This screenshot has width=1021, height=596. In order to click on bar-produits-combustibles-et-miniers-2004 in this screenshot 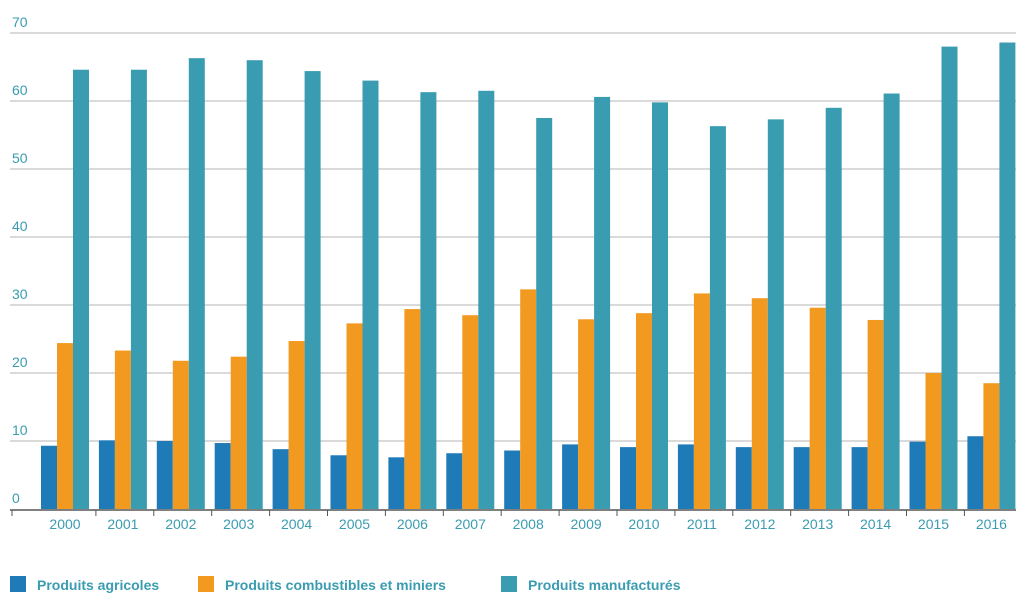, I will do `click(296, 425)`.